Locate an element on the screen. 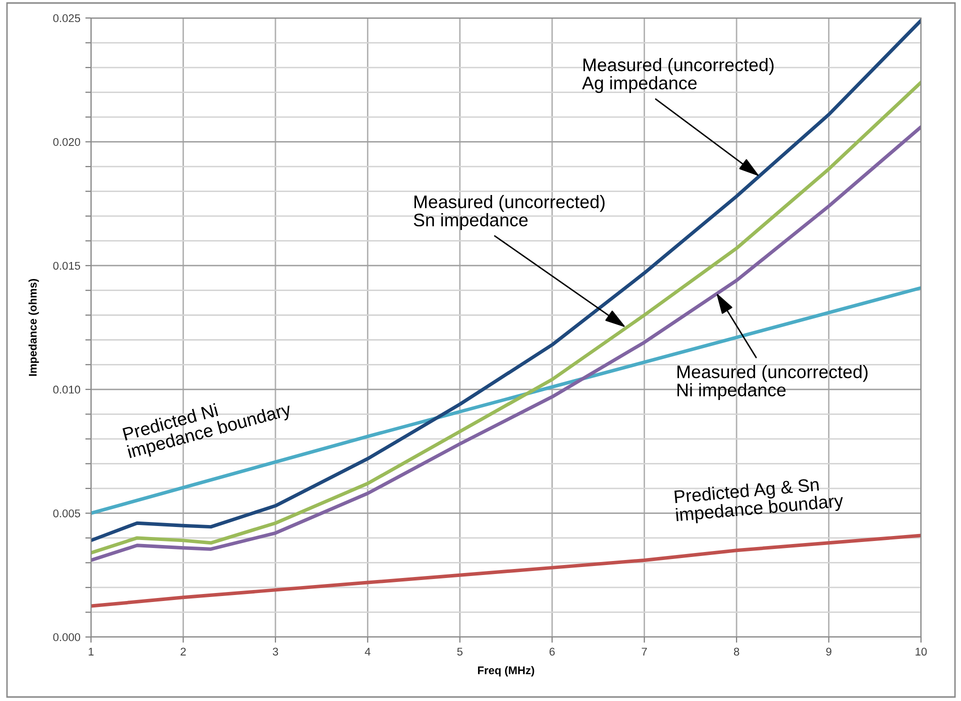 The width and height of the screenshot is (961, 701). text: 0.000 is located at coordinates (66, 637).